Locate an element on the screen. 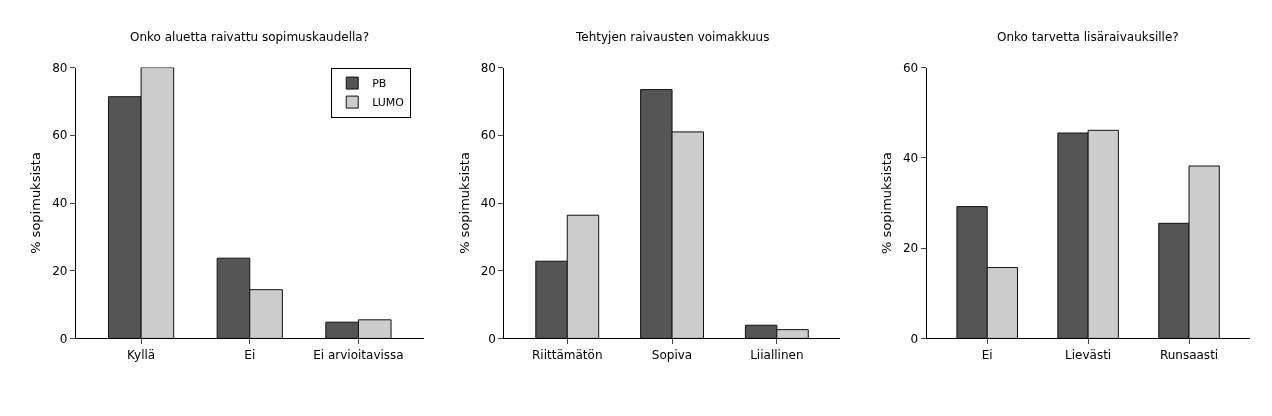 The height and width of the screenshot is (416, 1272). legend-label: LUMO is located at coordinates (388, 103).